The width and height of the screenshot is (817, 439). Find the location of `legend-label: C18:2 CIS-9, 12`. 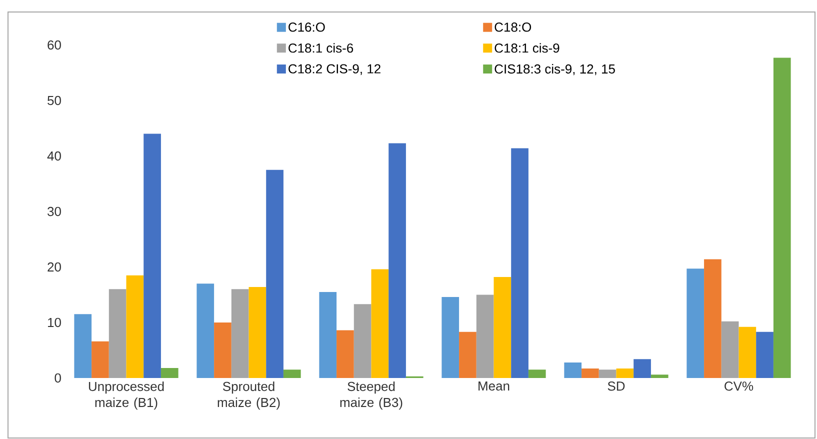

legend-label: C18:2 CIS-9, 12 is located at coordinates (334, 69).